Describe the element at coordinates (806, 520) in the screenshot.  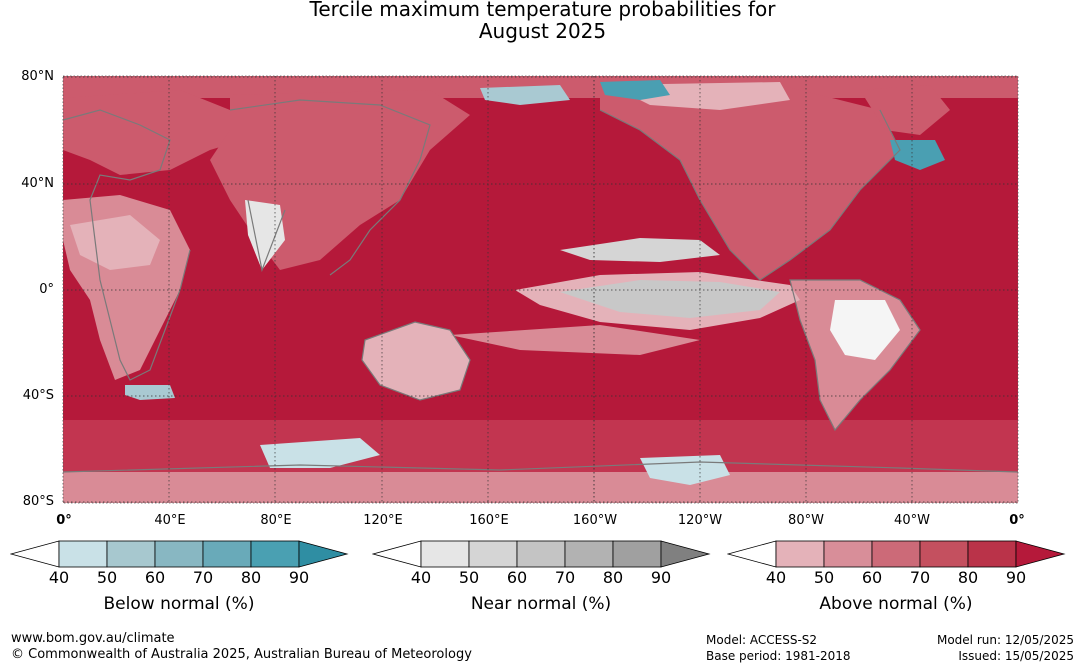
I see `lon-label-80w: 80°W` at that location.